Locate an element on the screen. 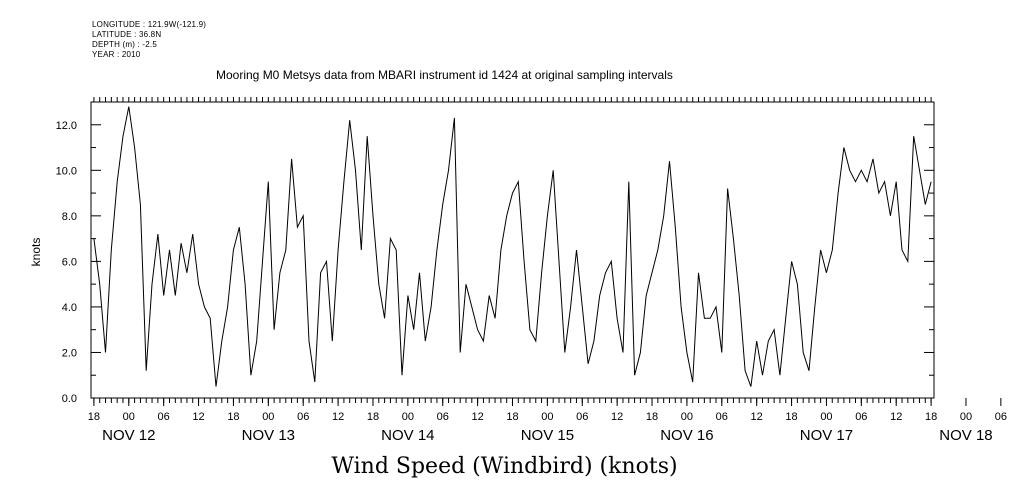  x-date-label: NOV 17 is located at coordinates (826, 435).